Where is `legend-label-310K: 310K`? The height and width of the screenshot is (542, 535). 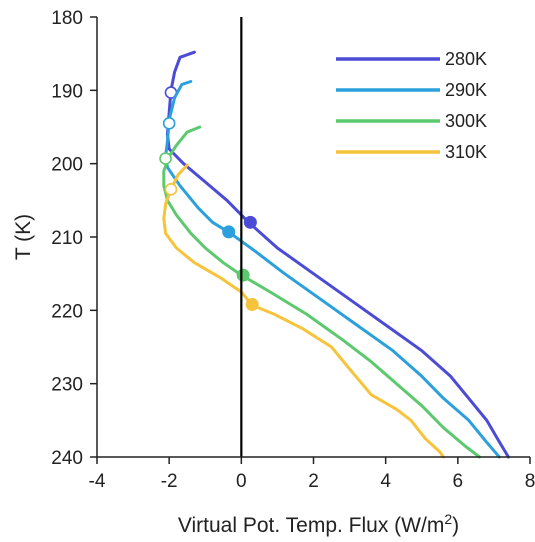 legend-label-310K: 310K is located at coordinates (466, 152).